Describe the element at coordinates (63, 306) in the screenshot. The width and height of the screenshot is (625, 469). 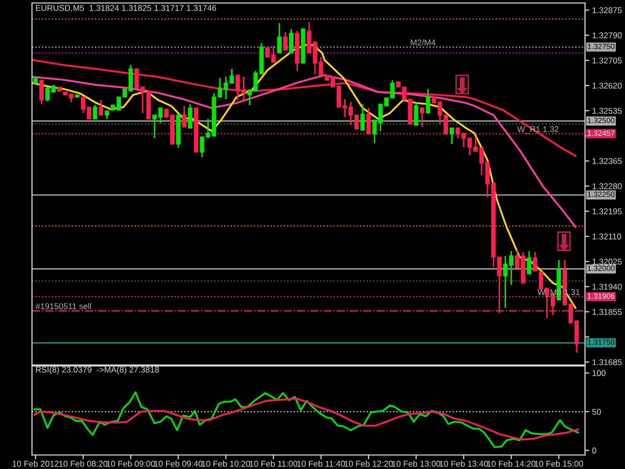
I see `annotation: #19150511 sell` at that location.